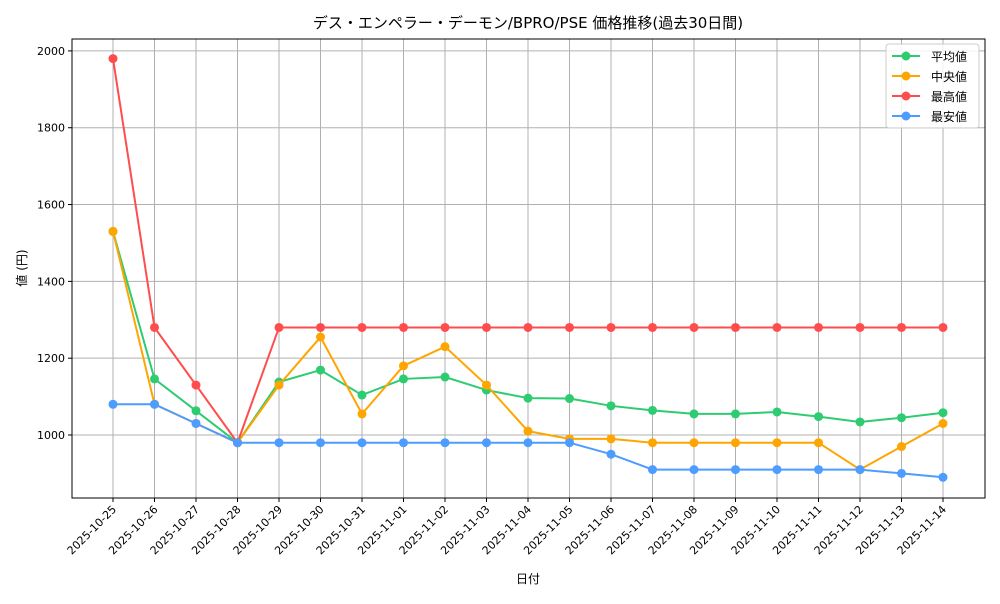 The width and height of the screenshot is (1000, 604). Describe the element at coordinates (51, 281) in the screenshot. I see `y-tick-label: 1400` at that location.